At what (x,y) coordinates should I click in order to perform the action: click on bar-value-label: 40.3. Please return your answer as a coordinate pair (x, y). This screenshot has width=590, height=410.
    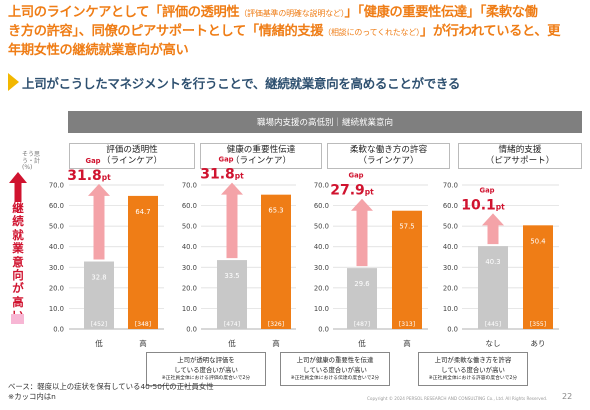
    Looking at the image, I should click on (492, 262).